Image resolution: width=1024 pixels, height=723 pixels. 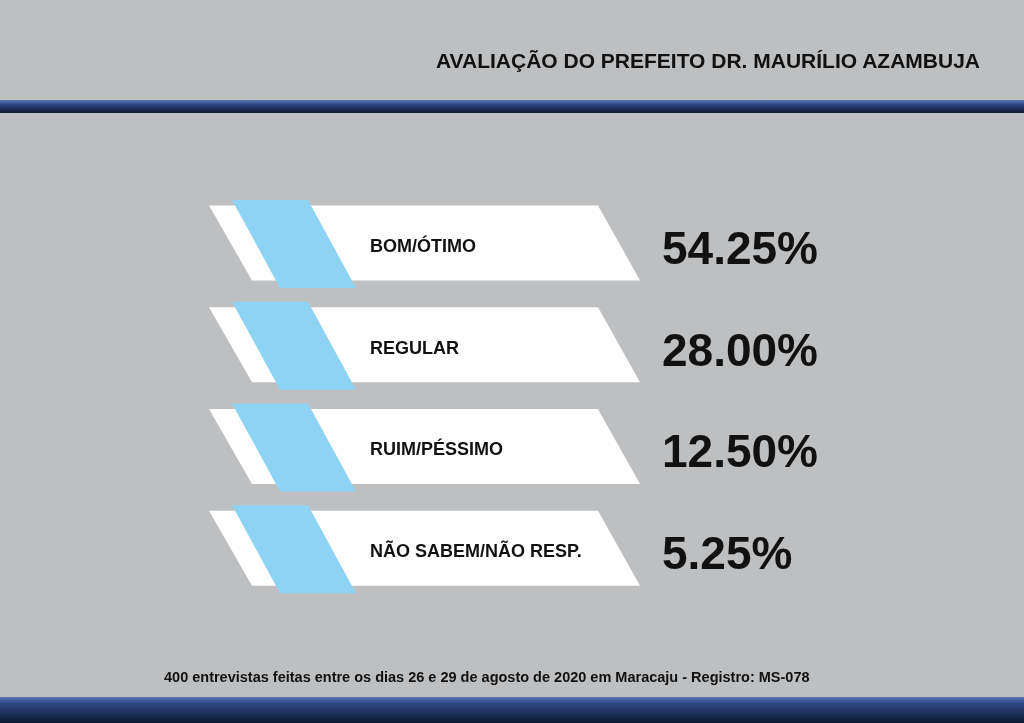 What do you see at coordinates (423, 245) in the screenshot?
I see `category-label: BOM/ÓTIMO` at bounding box center [423, 245].